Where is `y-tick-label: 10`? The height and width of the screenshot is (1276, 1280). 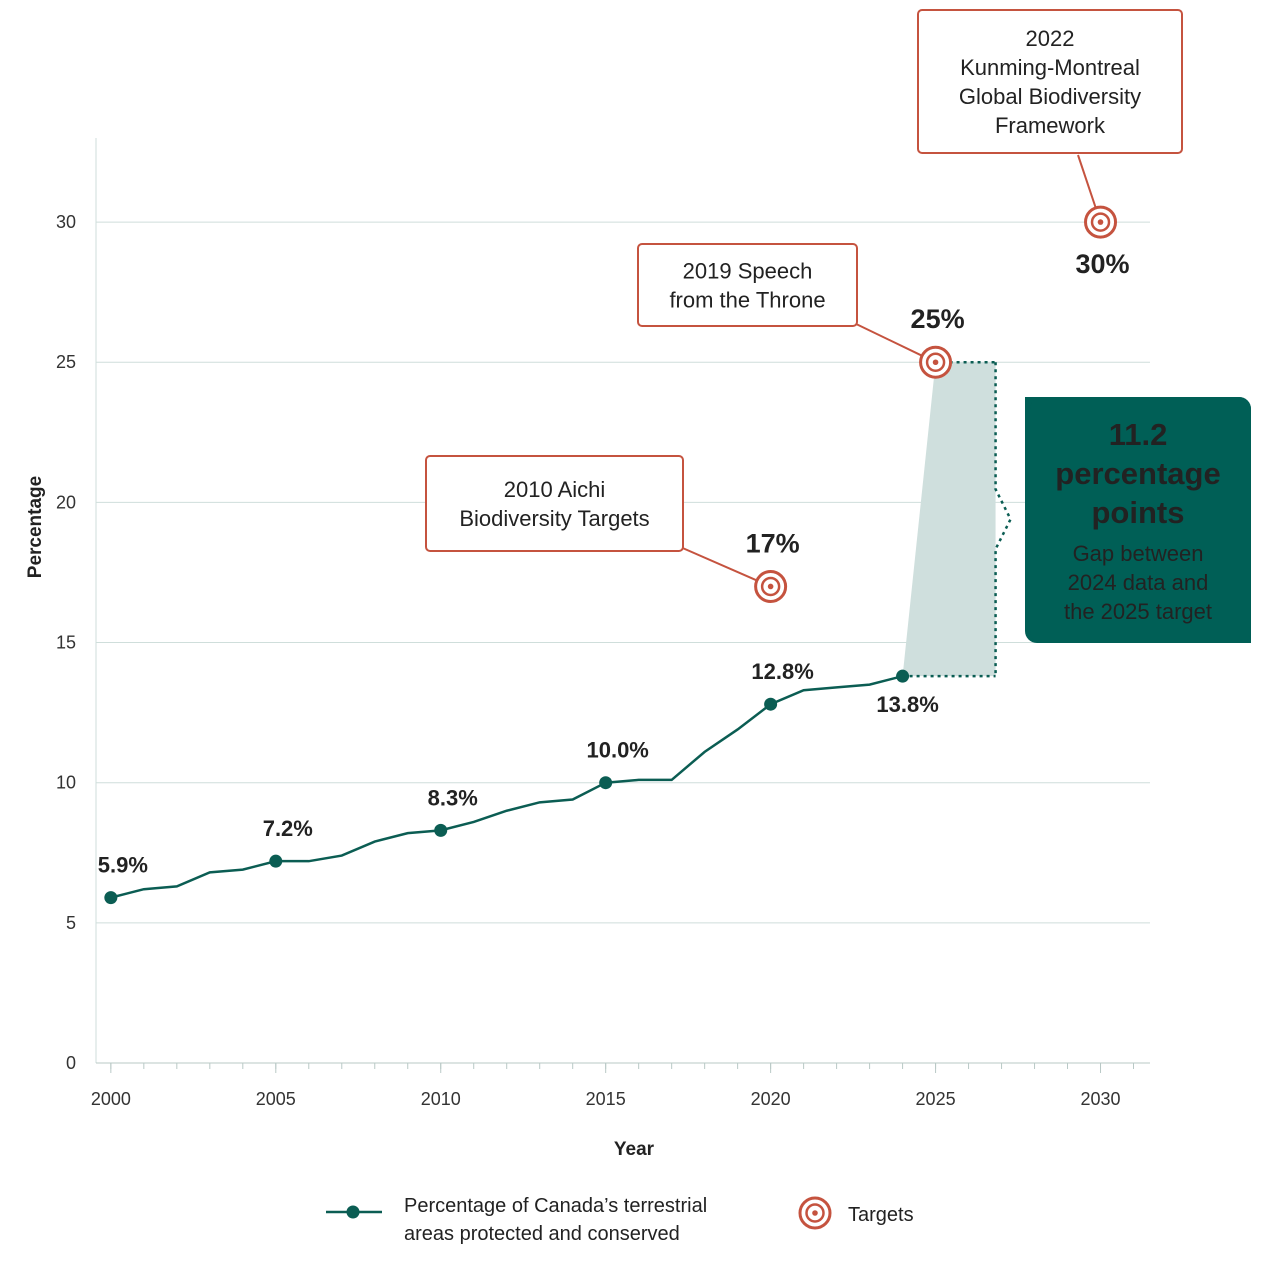 y-tick-label: 10 is located at coordinates (66, 783).